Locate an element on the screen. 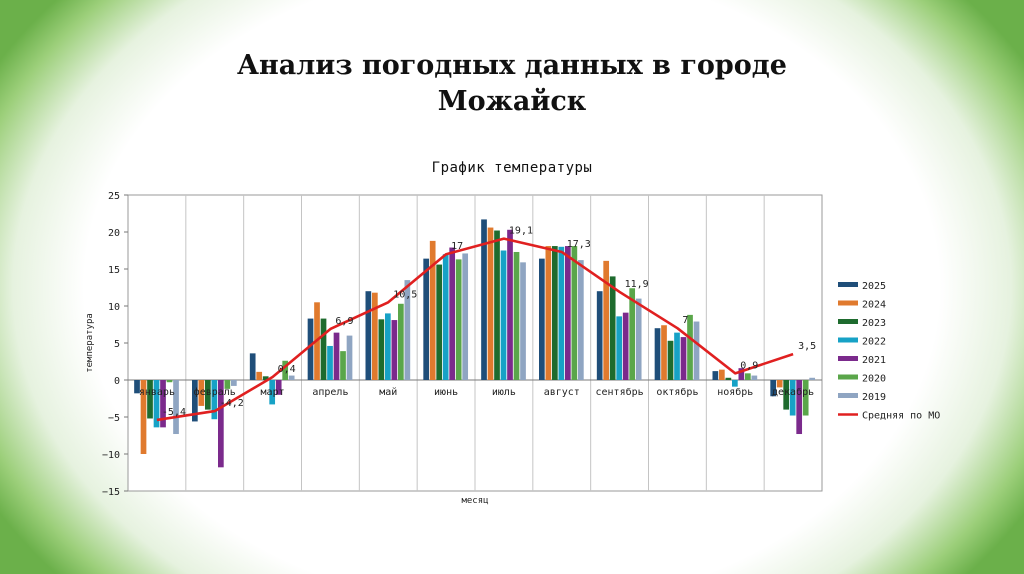 This screenshot has width=1024, height=574. legend-label-2025: 2025 is located at coordinates (874, 286).